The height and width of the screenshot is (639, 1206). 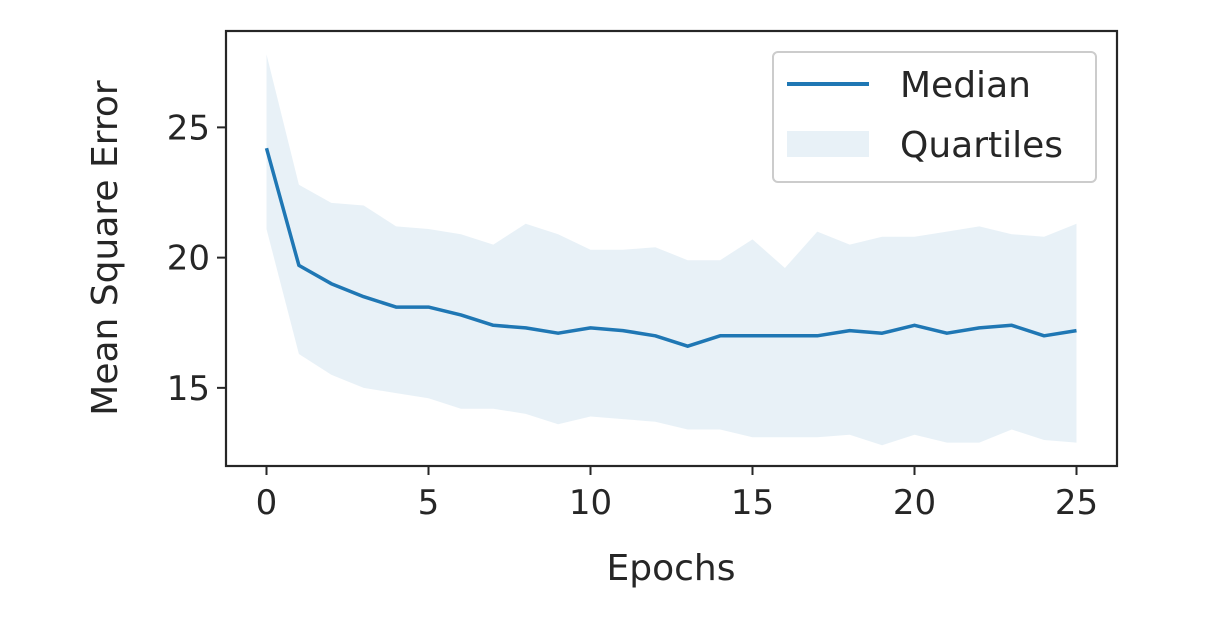 What do you see at coordinates (188, 259) in the screenshot?
I see `y-tick-label: 20` at bounding box center [188, 259].